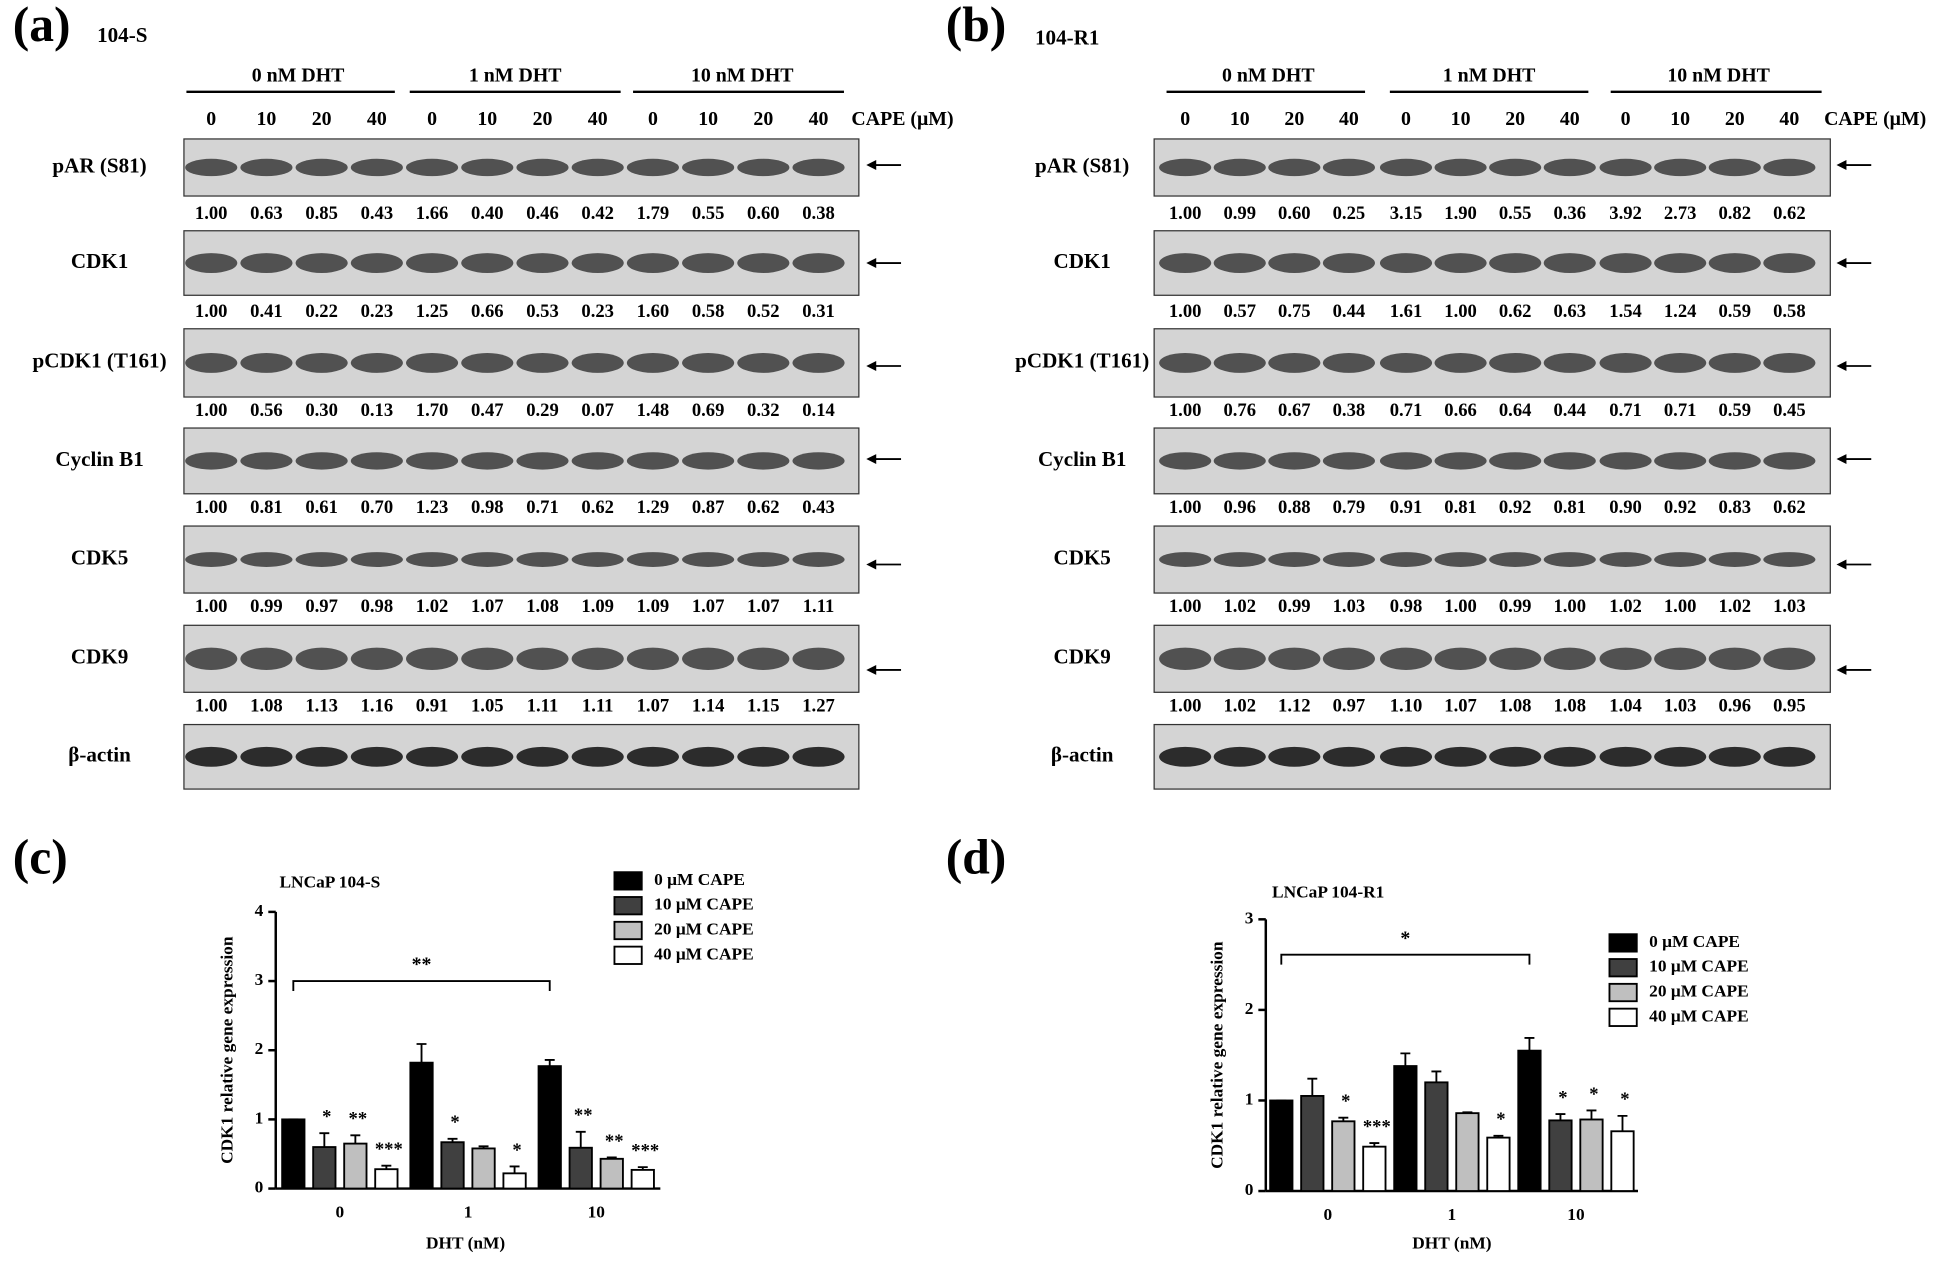  Describe the element at coordinates (1789, 606) in the screenshot. I see `quantification: 1.03` at that location.